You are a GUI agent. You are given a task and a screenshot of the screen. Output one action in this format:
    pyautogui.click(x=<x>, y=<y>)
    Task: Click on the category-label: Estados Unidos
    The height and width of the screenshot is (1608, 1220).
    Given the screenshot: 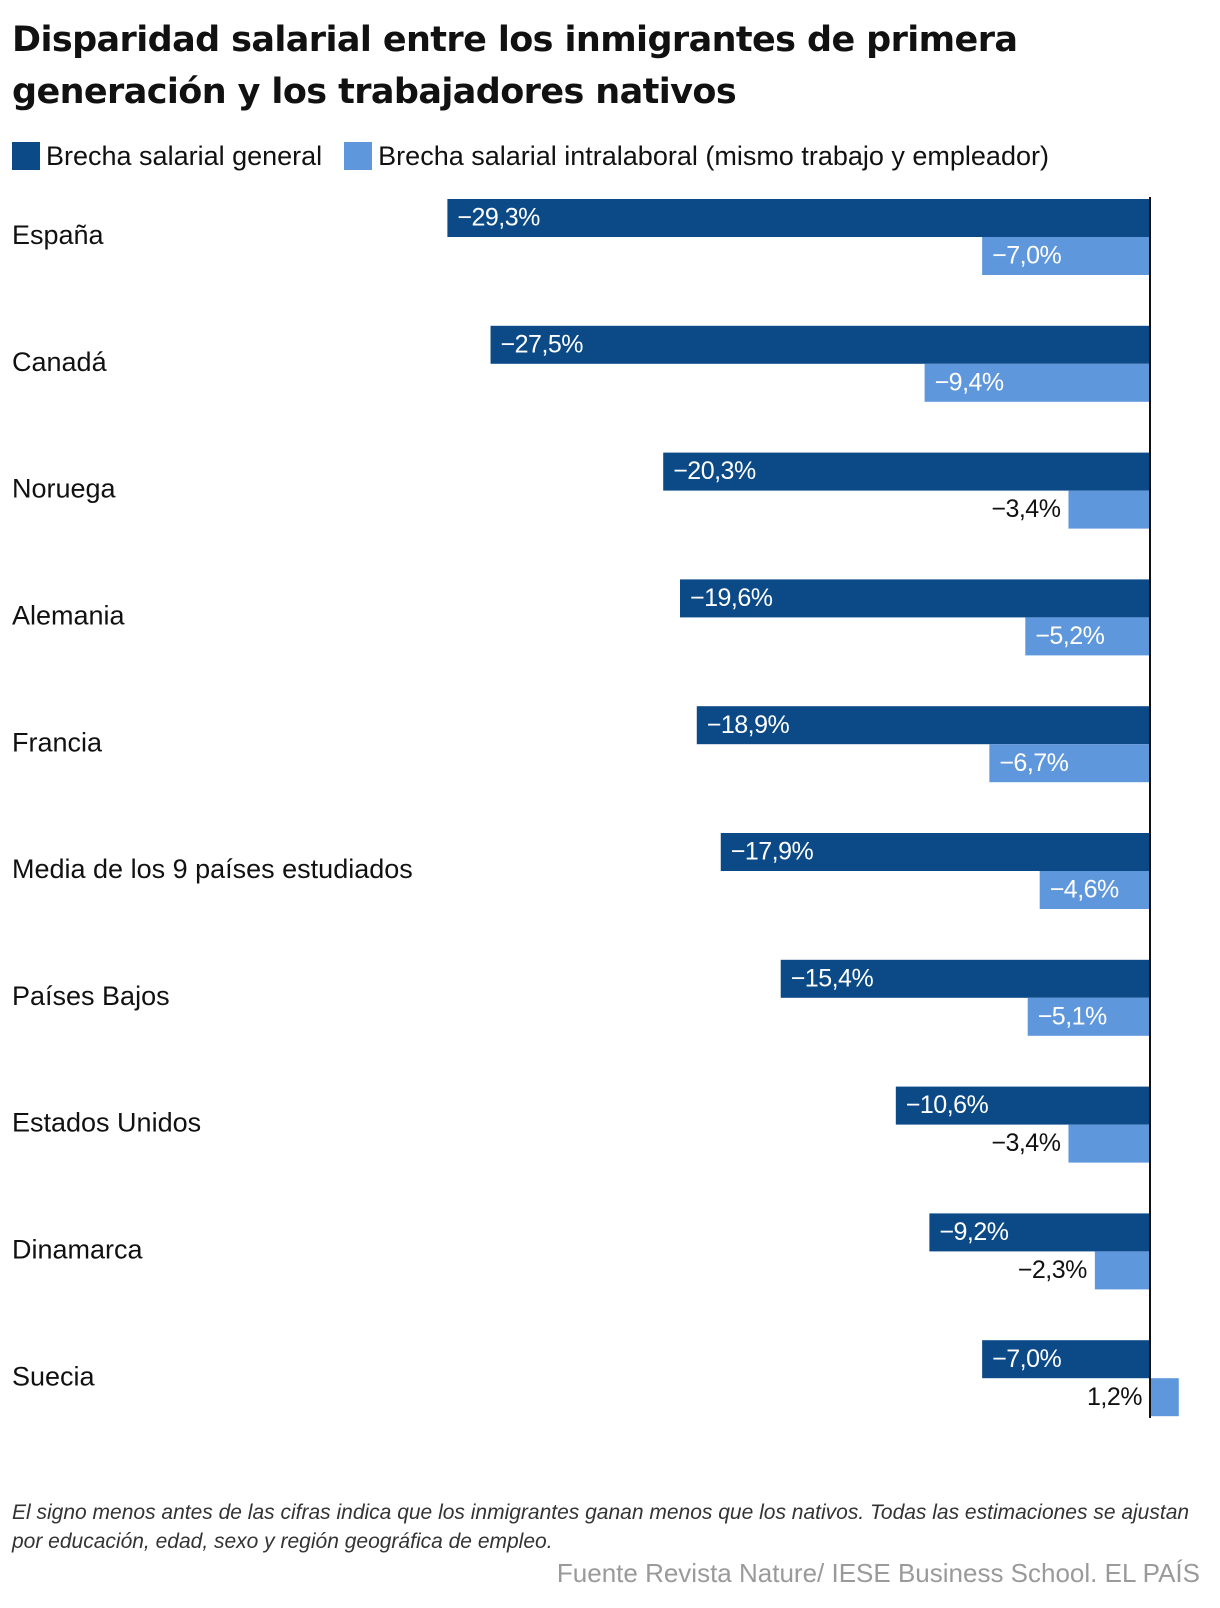 What is the action you would take?
    pyautogui.click(x=106, y=1123)
    